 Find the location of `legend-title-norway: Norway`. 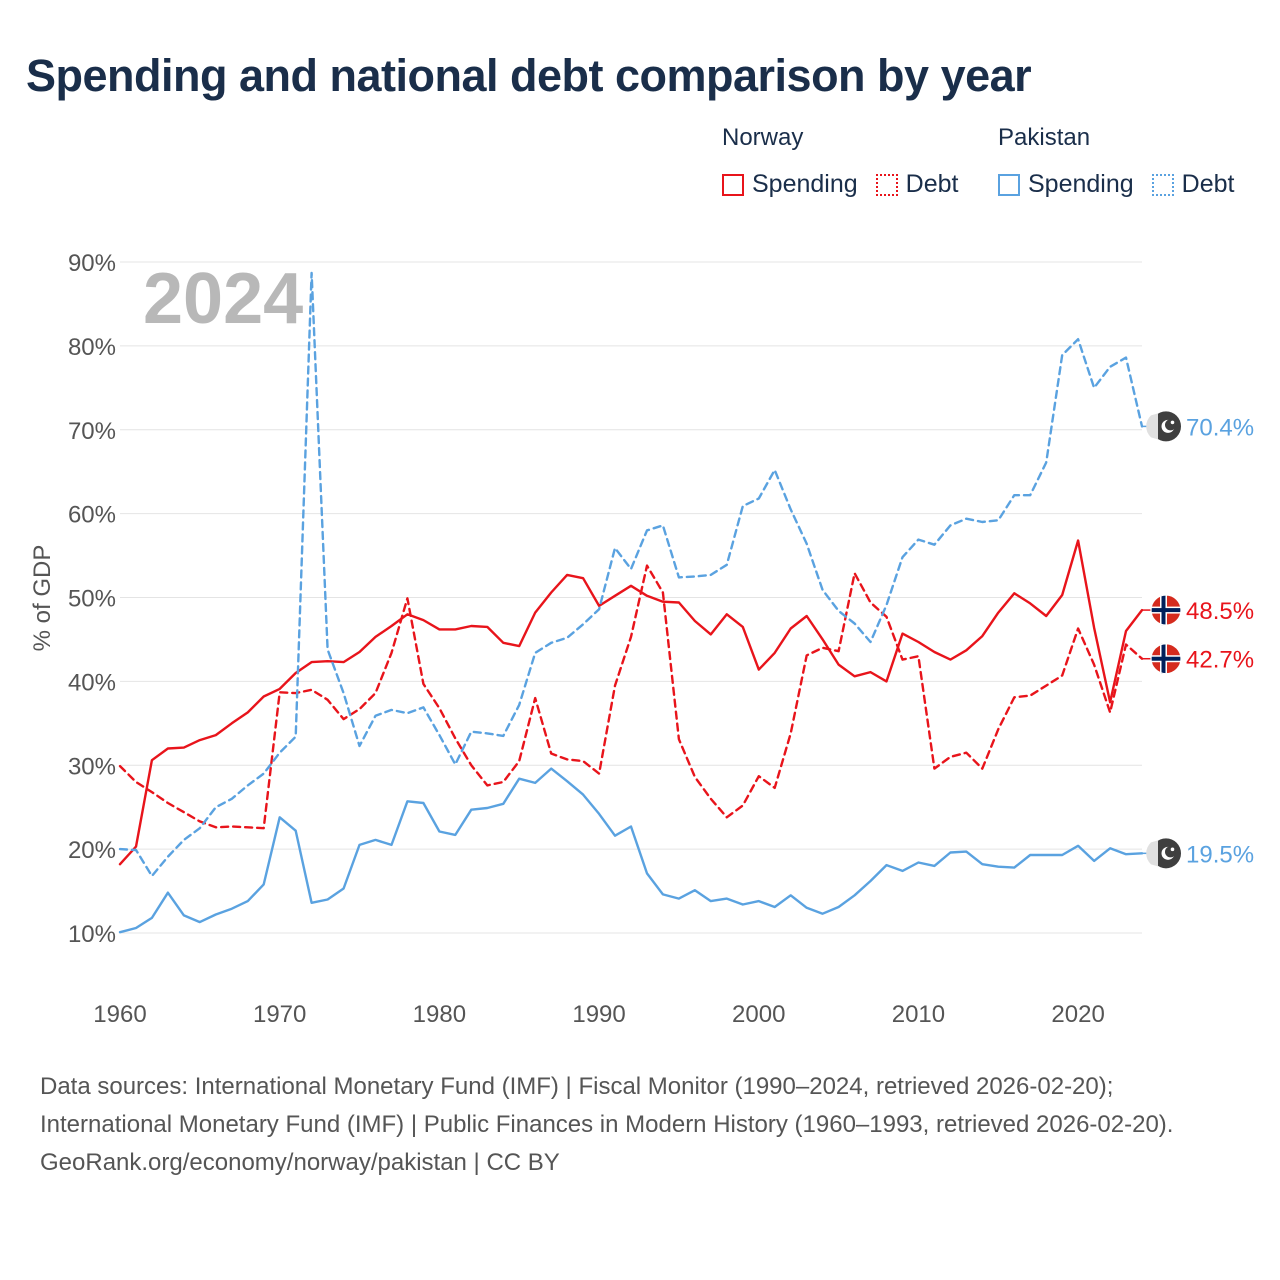

legend-title-norway: Norway is located at coordinates (763, 137).